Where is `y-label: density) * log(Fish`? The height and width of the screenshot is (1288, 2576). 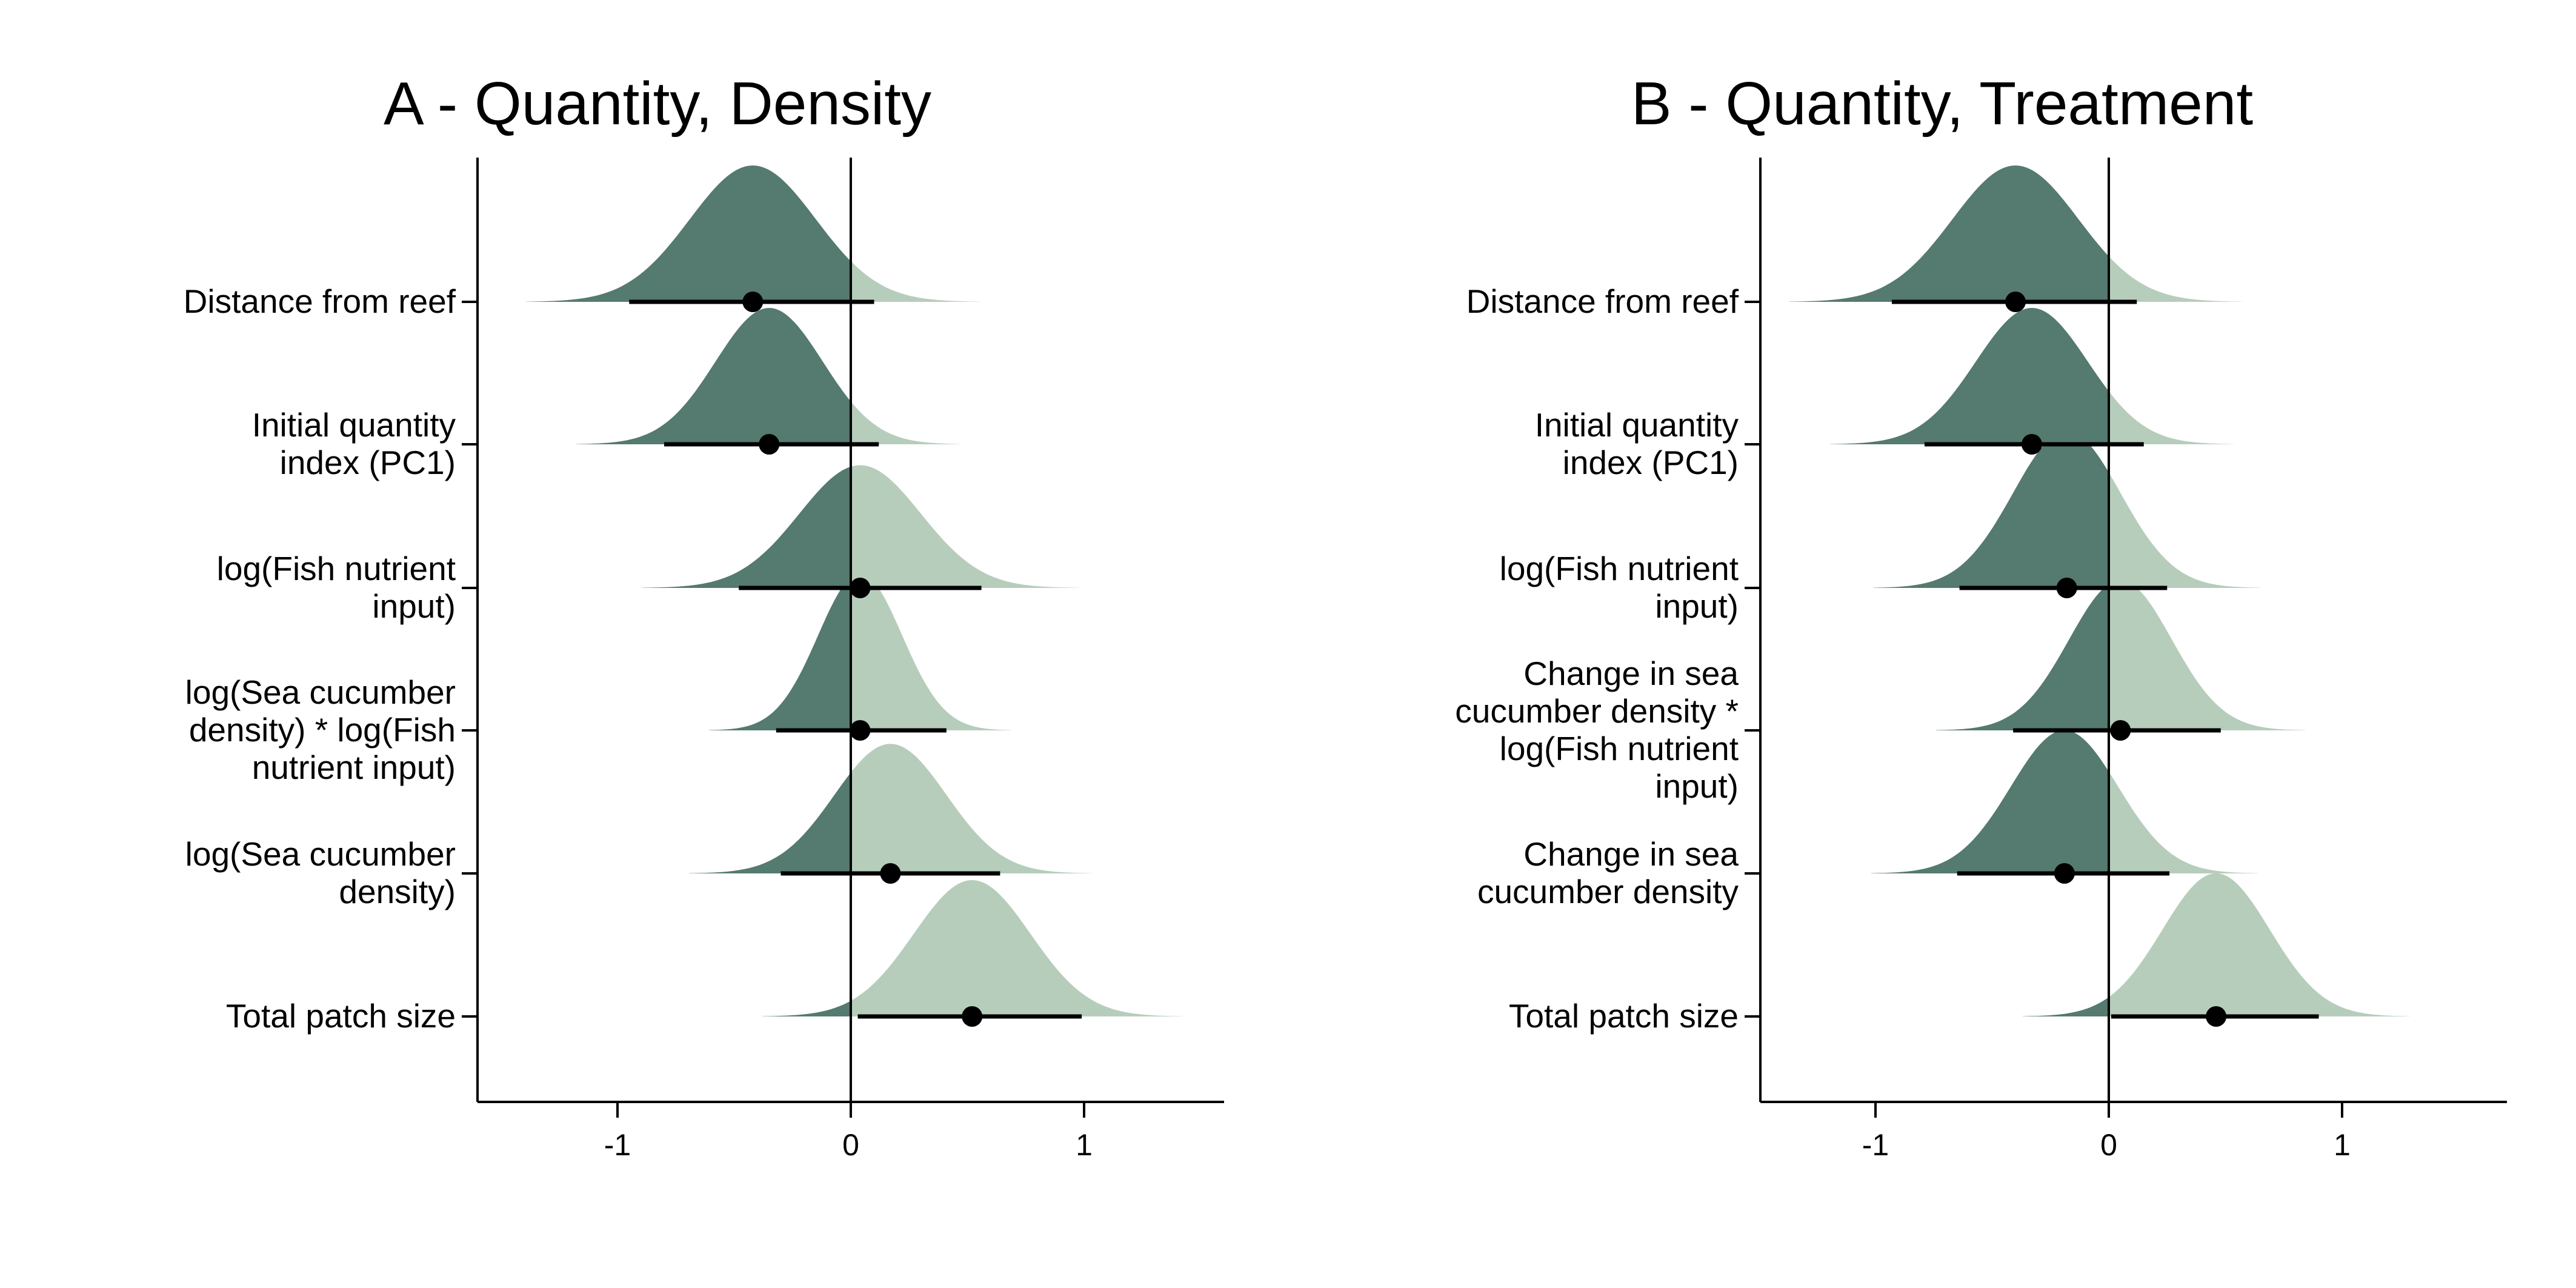 y-label: density) * log(Fish is located at coordinates (322, 730).